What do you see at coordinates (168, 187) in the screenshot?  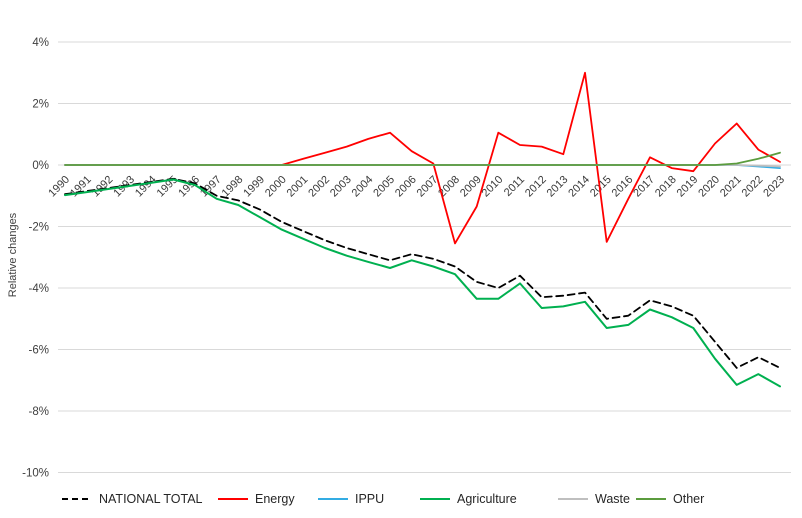 I see `x-tick-label: 1995` at bounding box center [168, 187].